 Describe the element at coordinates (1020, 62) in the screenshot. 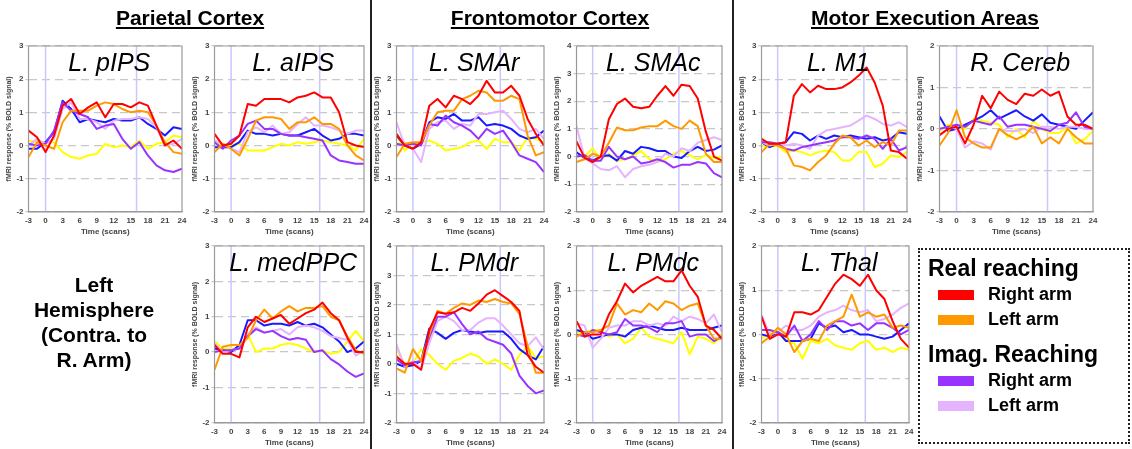

I see `chart-title: R. Cereb` at that location.